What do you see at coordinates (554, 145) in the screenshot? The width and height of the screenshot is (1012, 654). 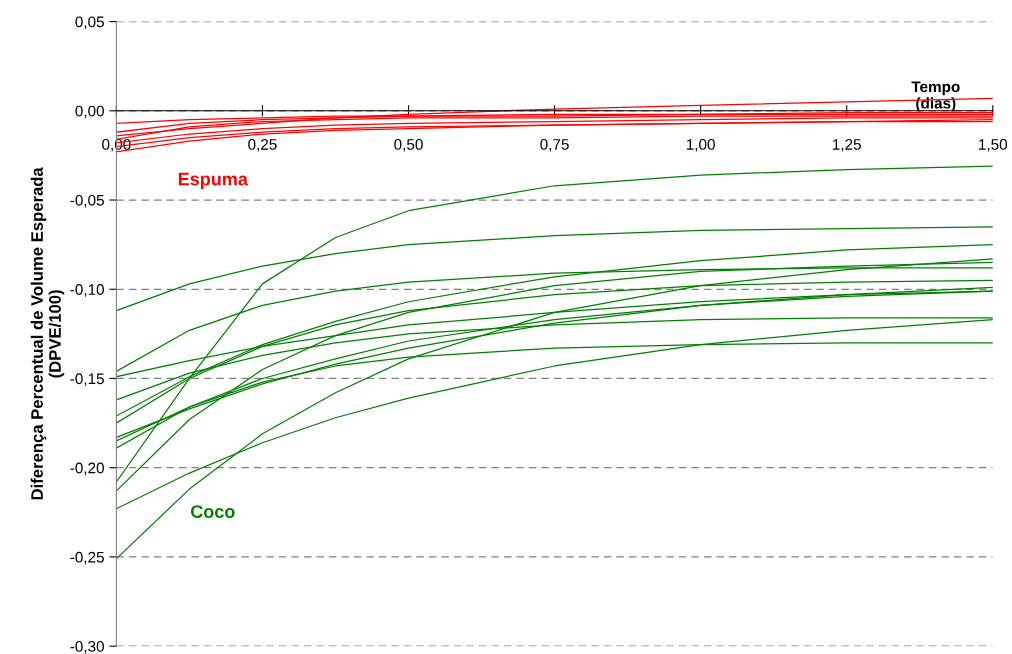 I see `x-tick-label: 0,75` at bounding box center [554, 145].